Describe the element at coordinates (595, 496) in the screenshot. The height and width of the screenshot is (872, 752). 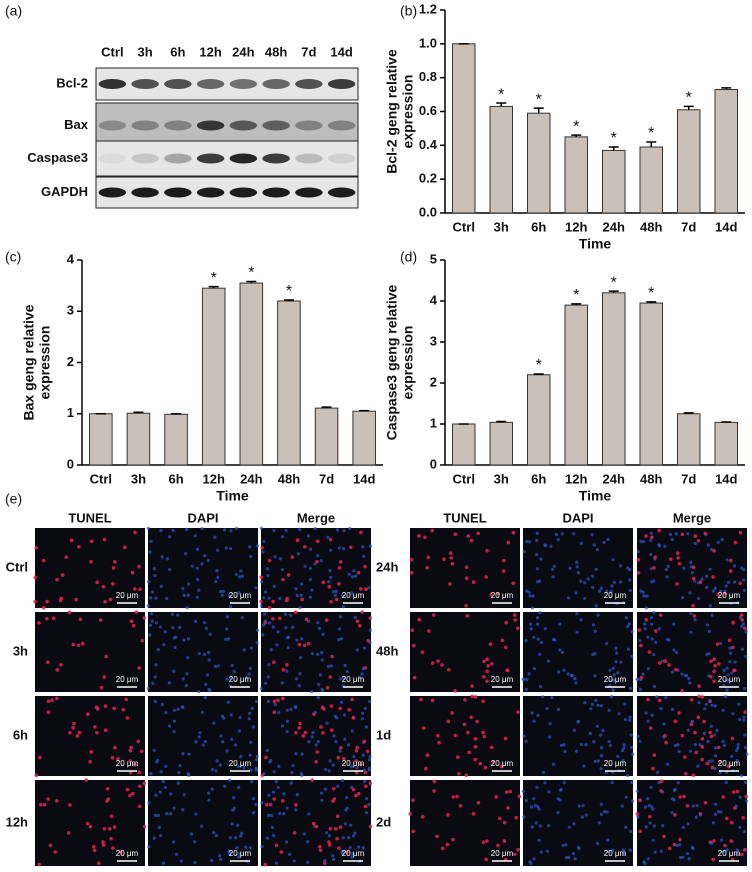
I see `x-axis-label: Time` at that location.